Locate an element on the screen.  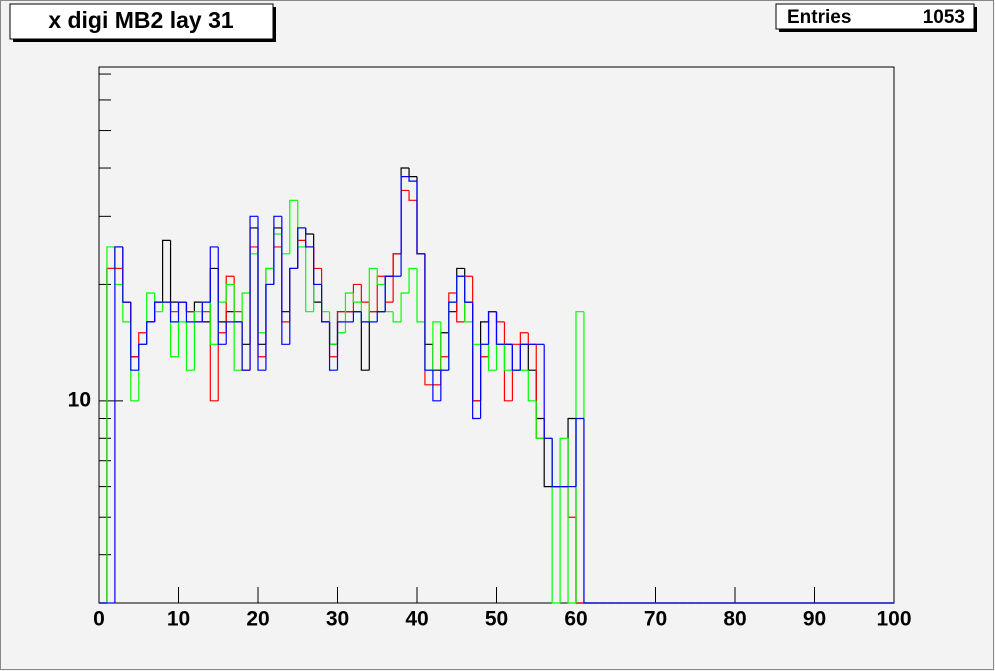
x-tick-label: 90 is located at coordinates (814, 619).